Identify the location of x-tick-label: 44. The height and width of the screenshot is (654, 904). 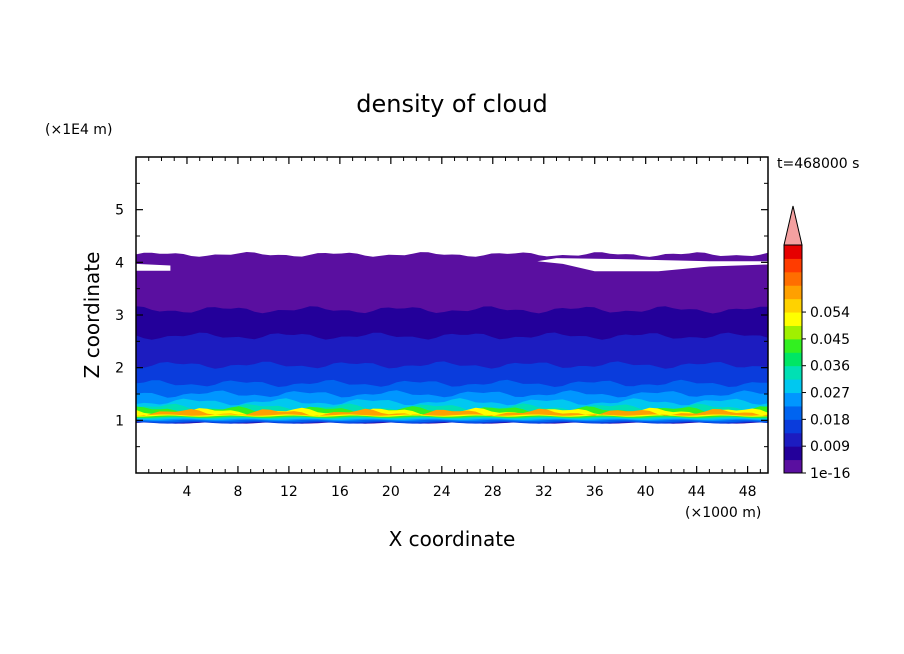
(697, 492).